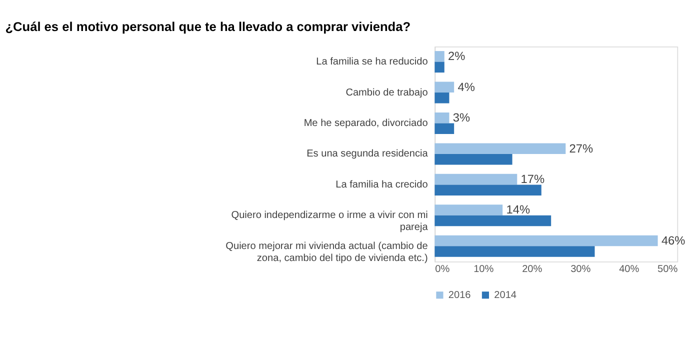 Image resolution: width=690 pixels, height=344 pixels. I want to click on x-tick-label: 10%, so click(484, 270).